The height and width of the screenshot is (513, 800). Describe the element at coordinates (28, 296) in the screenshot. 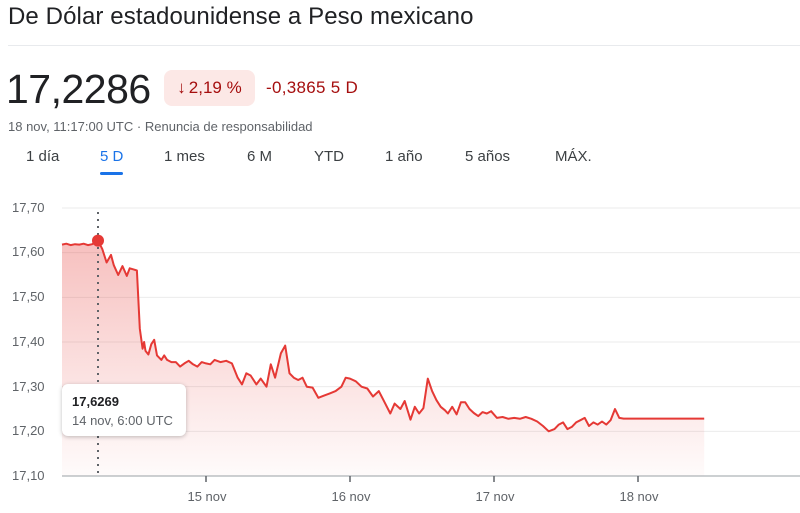

I see `y-tick-label: 17,50` at that location.